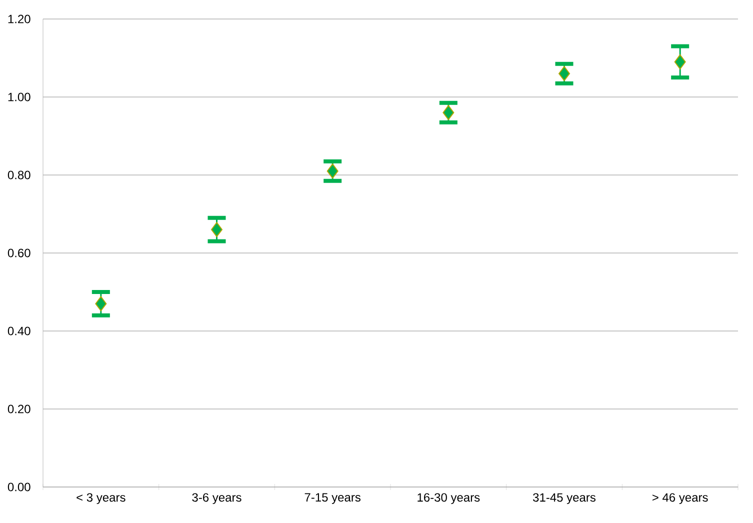  I want to click on y-tick-label: 0.80, so click(19, 175).